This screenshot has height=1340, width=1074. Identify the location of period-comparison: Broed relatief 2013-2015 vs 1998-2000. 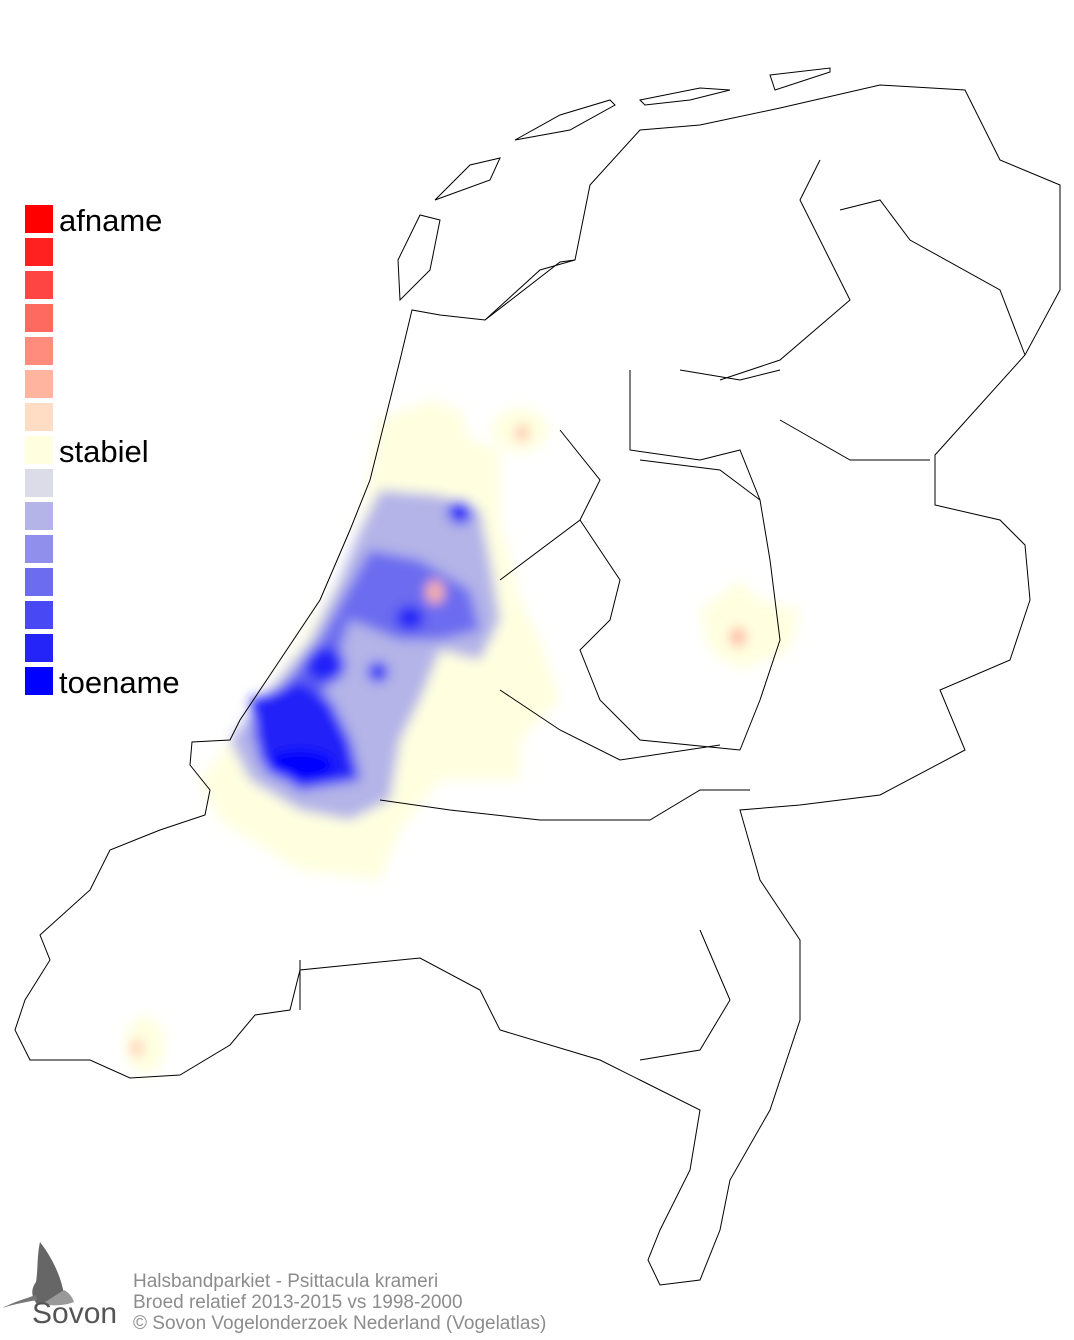
(298, 1302).